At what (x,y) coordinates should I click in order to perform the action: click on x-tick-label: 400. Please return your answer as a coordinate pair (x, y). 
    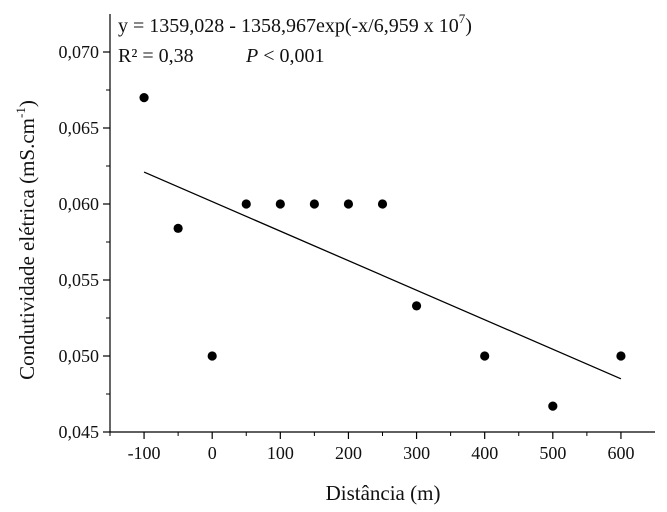
    Looking at the image, I should click on (484, 453).